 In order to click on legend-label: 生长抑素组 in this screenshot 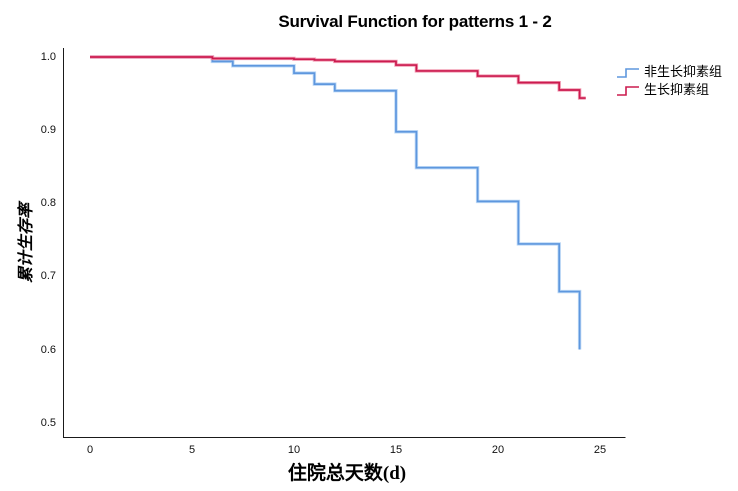, I will do `click(677, 89)`.